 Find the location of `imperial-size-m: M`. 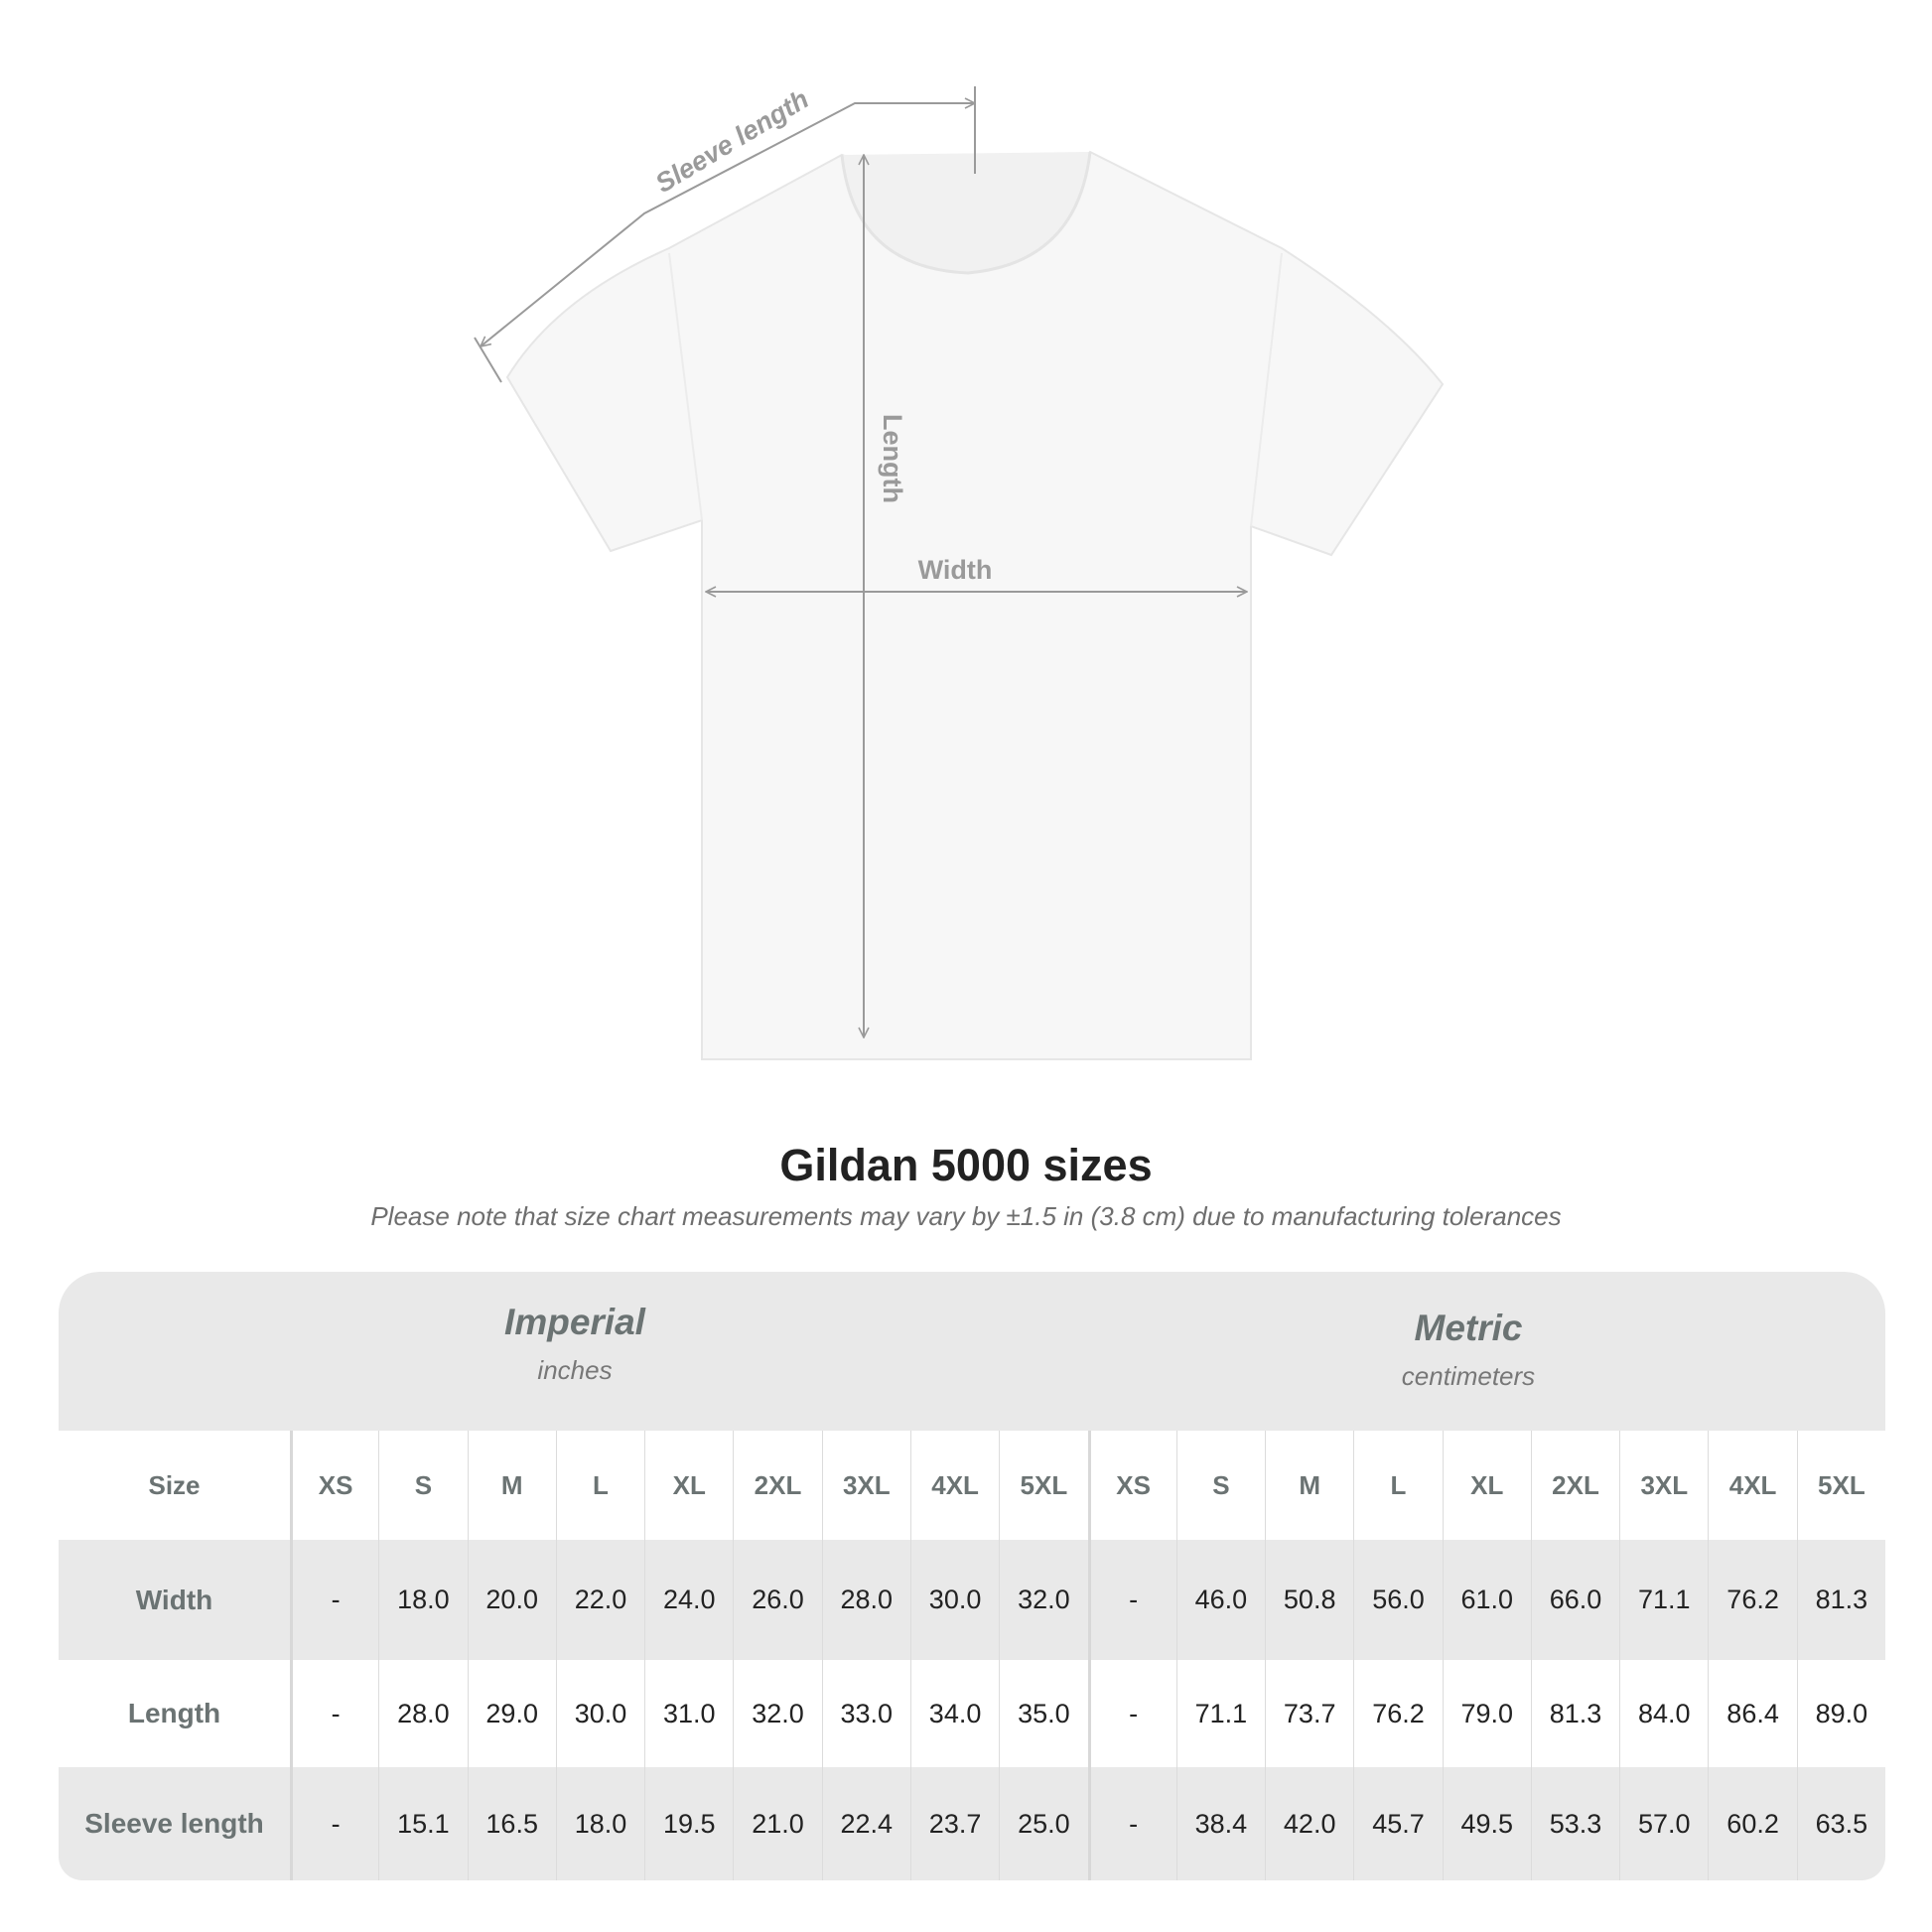

imperial-size-m: M is located at coordinates (512, 1486).